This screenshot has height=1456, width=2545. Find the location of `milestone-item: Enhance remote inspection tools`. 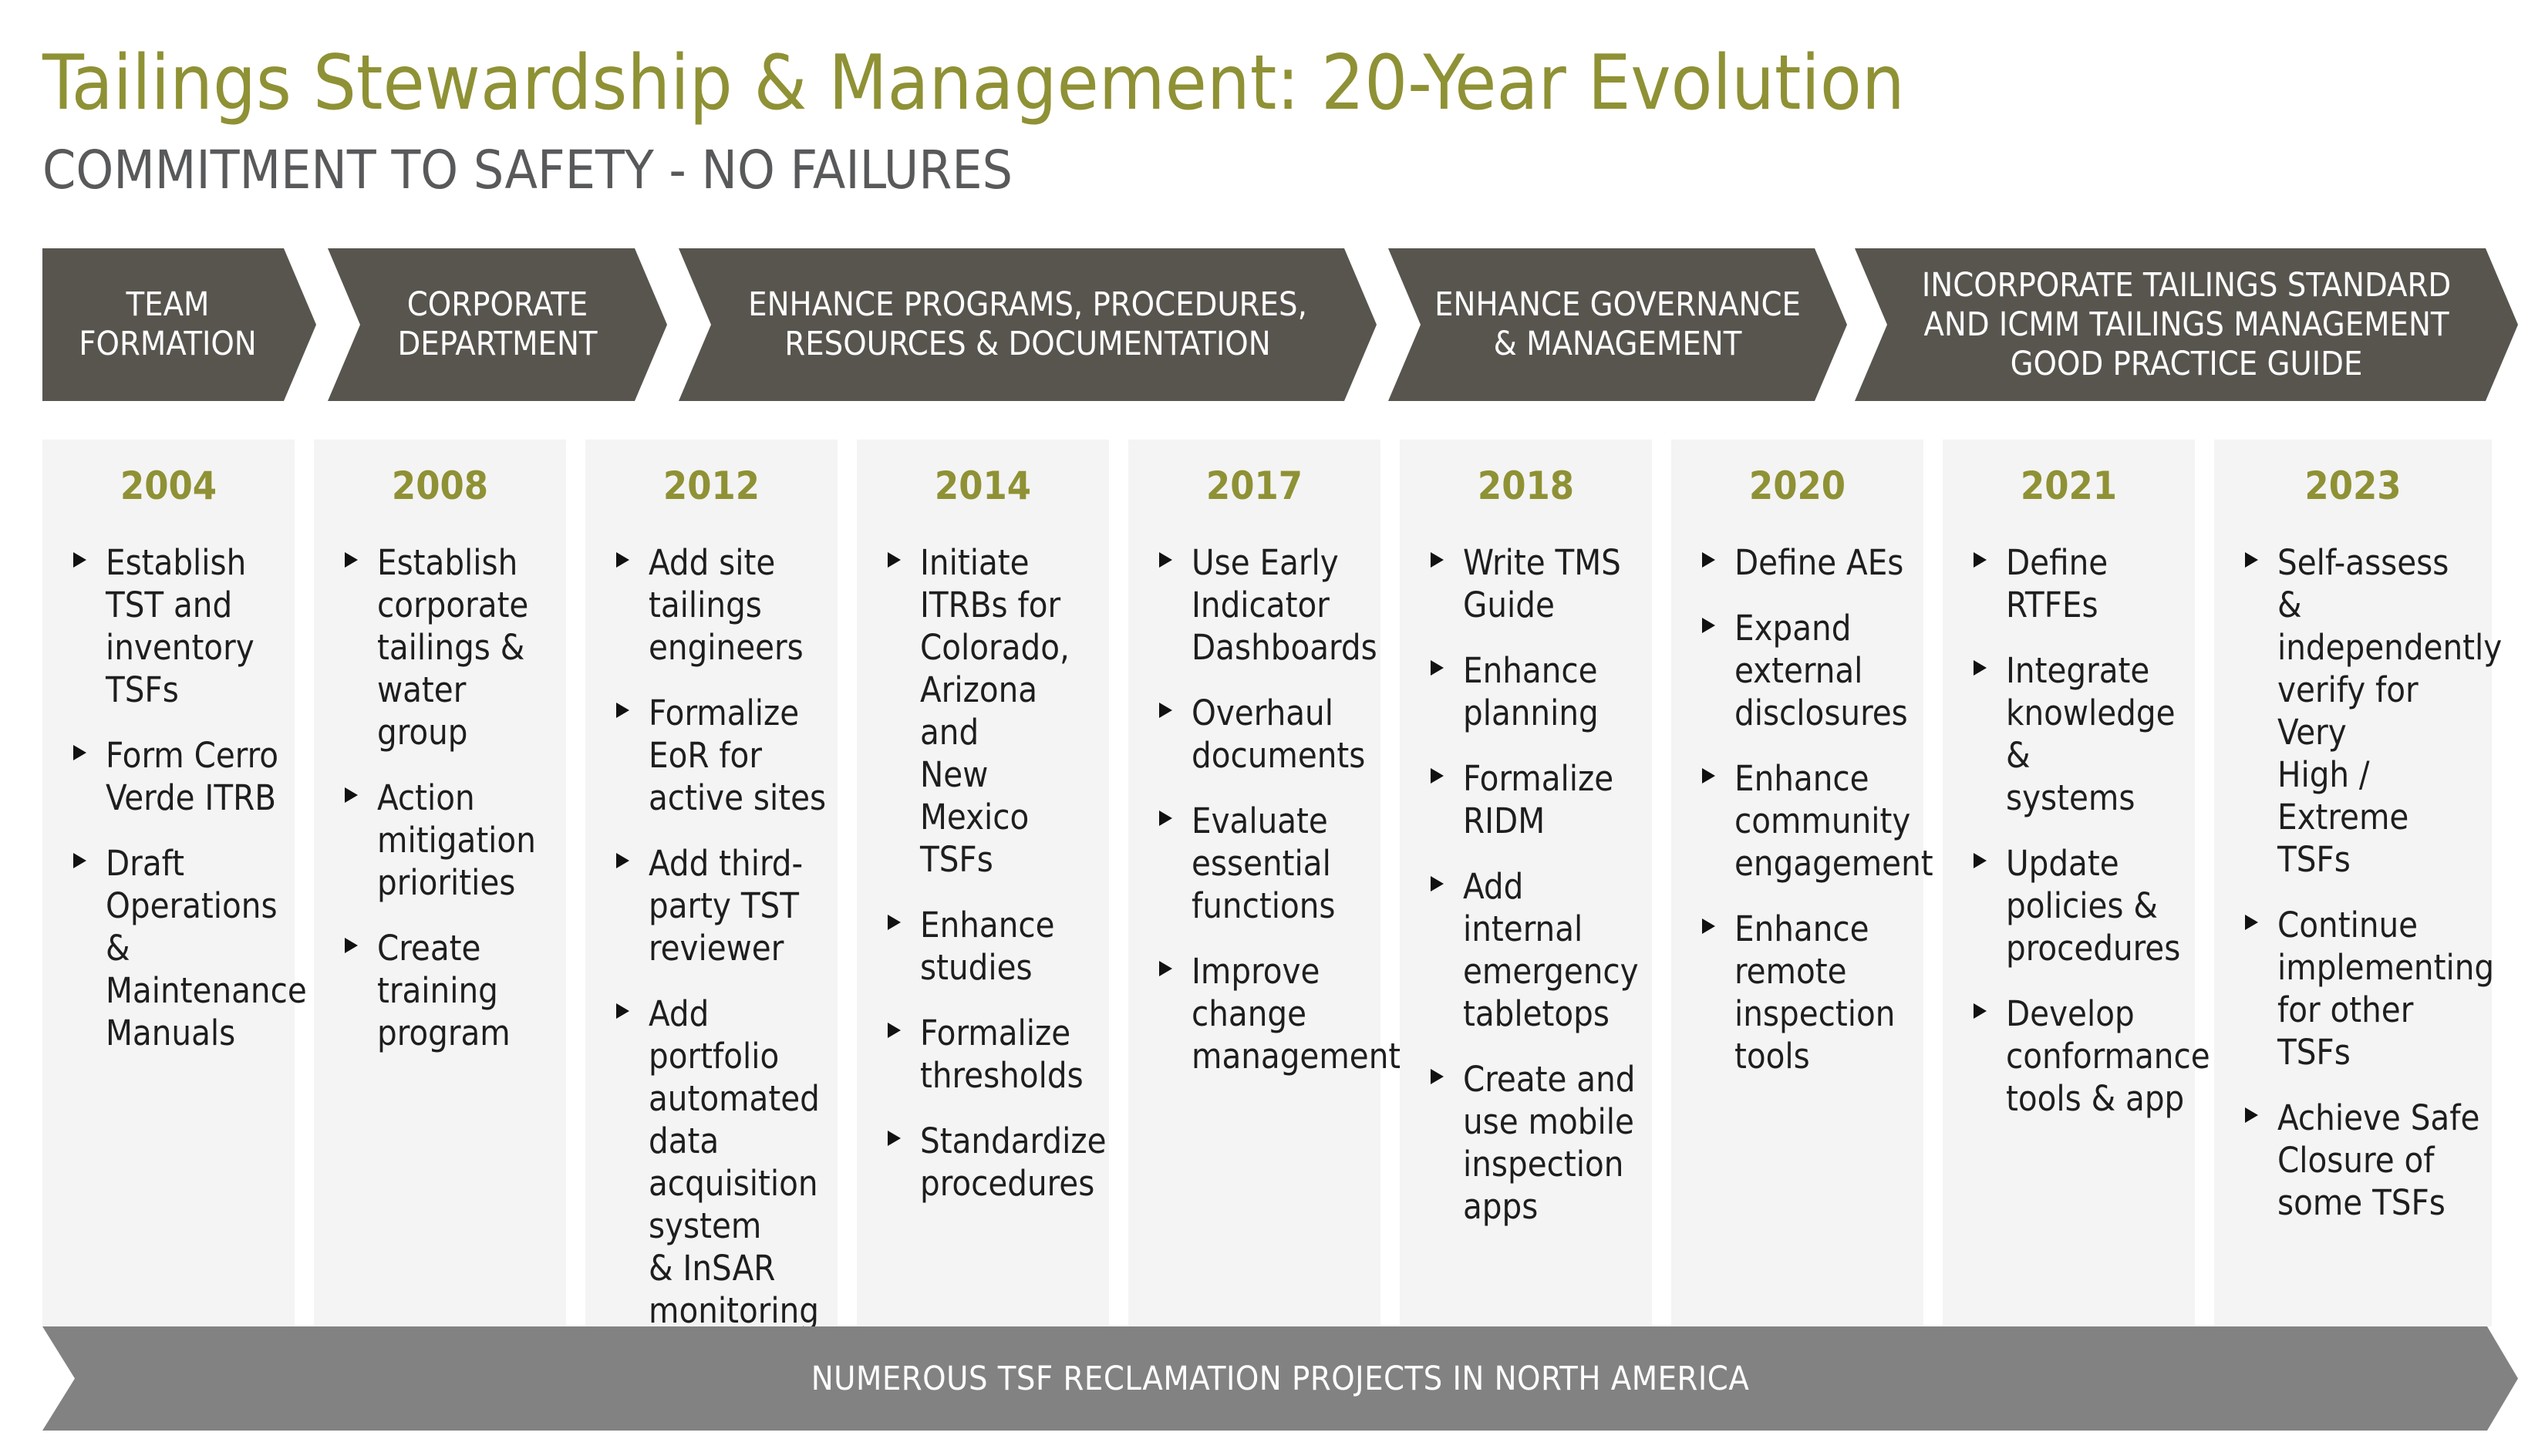

milestone-item: Enhance remote inspection tools is located at coordinates (1792, 993).